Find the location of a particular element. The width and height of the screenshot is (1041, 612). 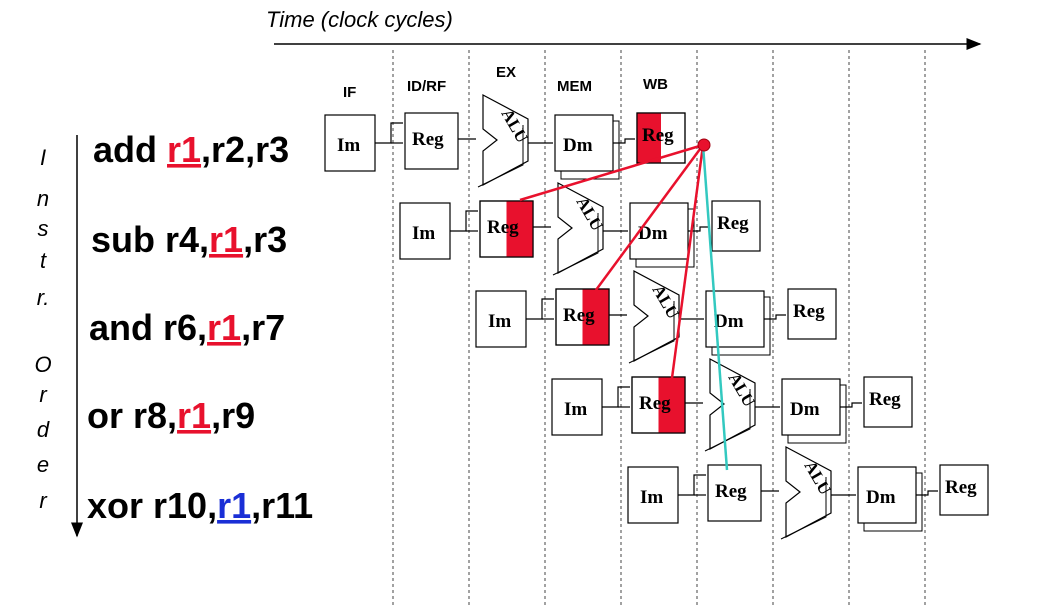

stage-label-if: IF is located at coordinates (349, 92).